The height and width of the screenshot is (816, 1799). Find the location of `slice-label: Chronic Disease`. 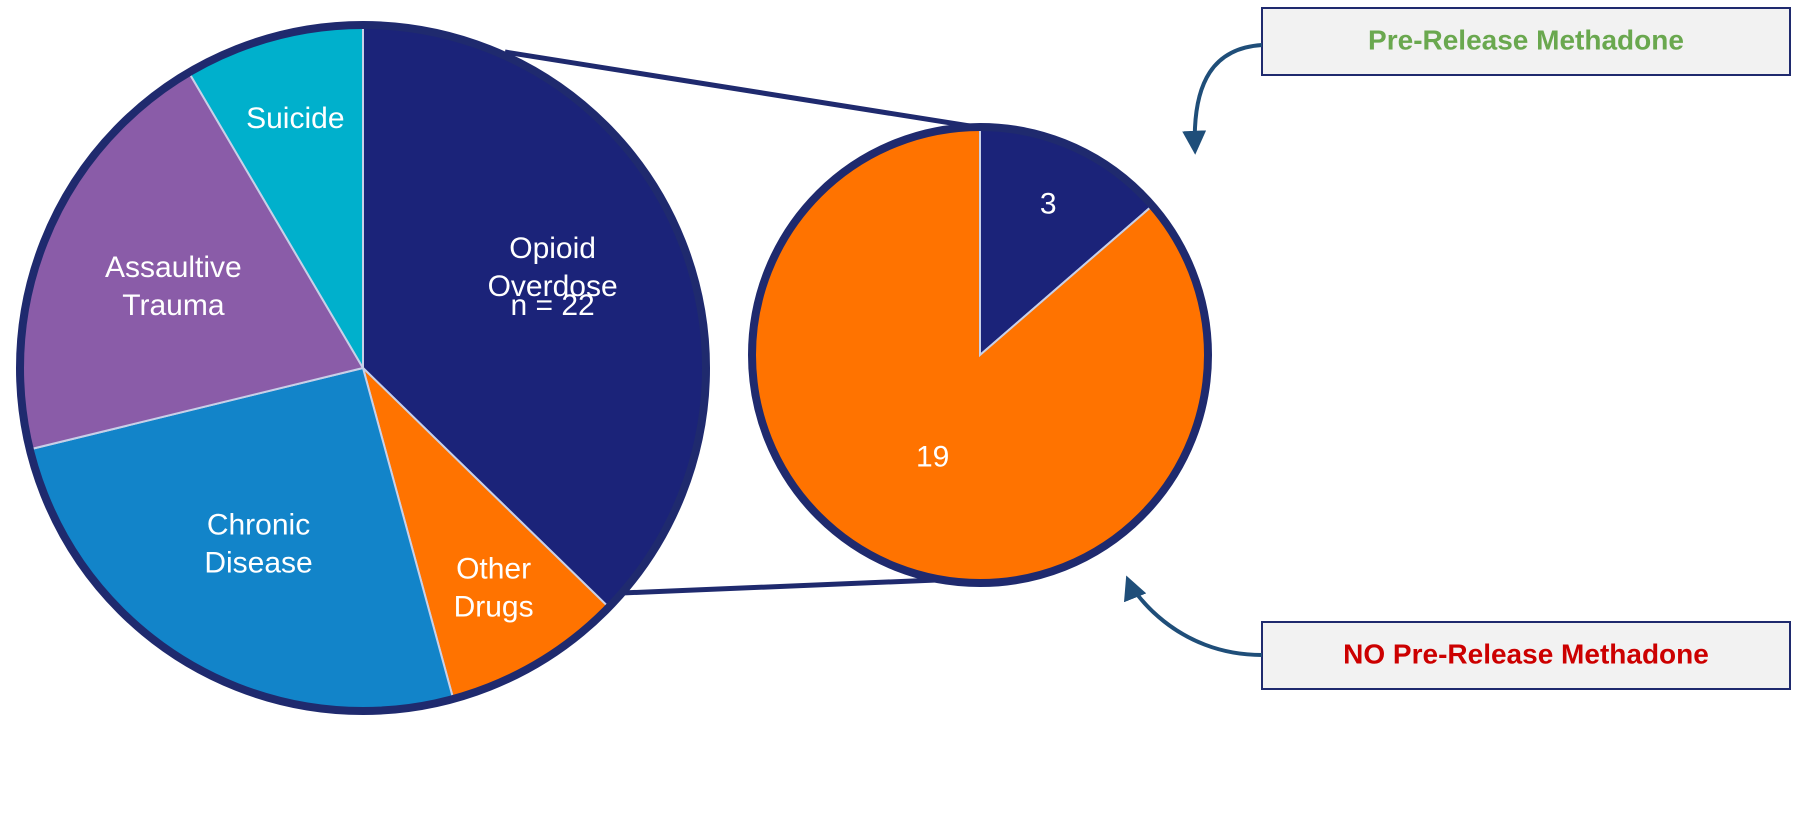

slice-label: Chronic Disease is located at coordinates (258, 543).